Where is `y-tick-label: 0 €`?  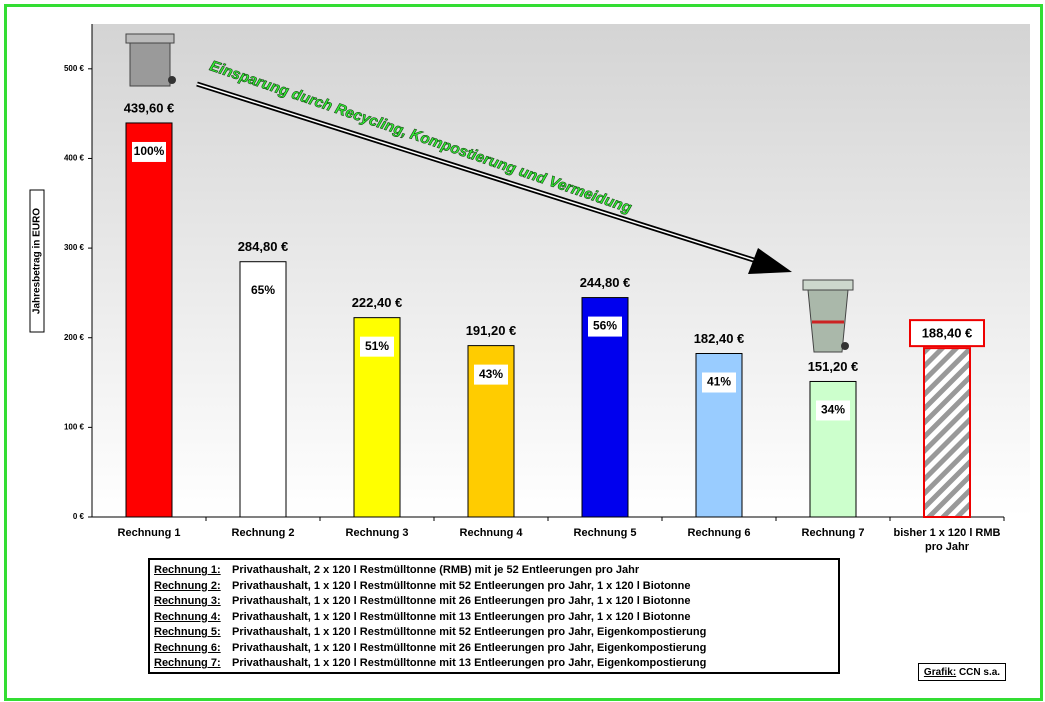 y-tick-label: 0 € is located at coordinates (79, 516).